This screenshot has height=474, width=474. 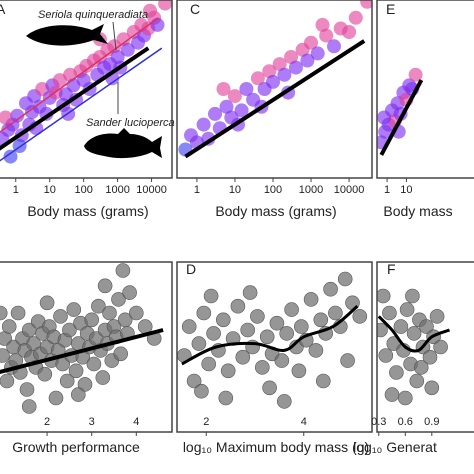 What do you see at coordinates (3, 9) in the screenshot?
I see `panel-letter: A` at bounding box center [3, 9].